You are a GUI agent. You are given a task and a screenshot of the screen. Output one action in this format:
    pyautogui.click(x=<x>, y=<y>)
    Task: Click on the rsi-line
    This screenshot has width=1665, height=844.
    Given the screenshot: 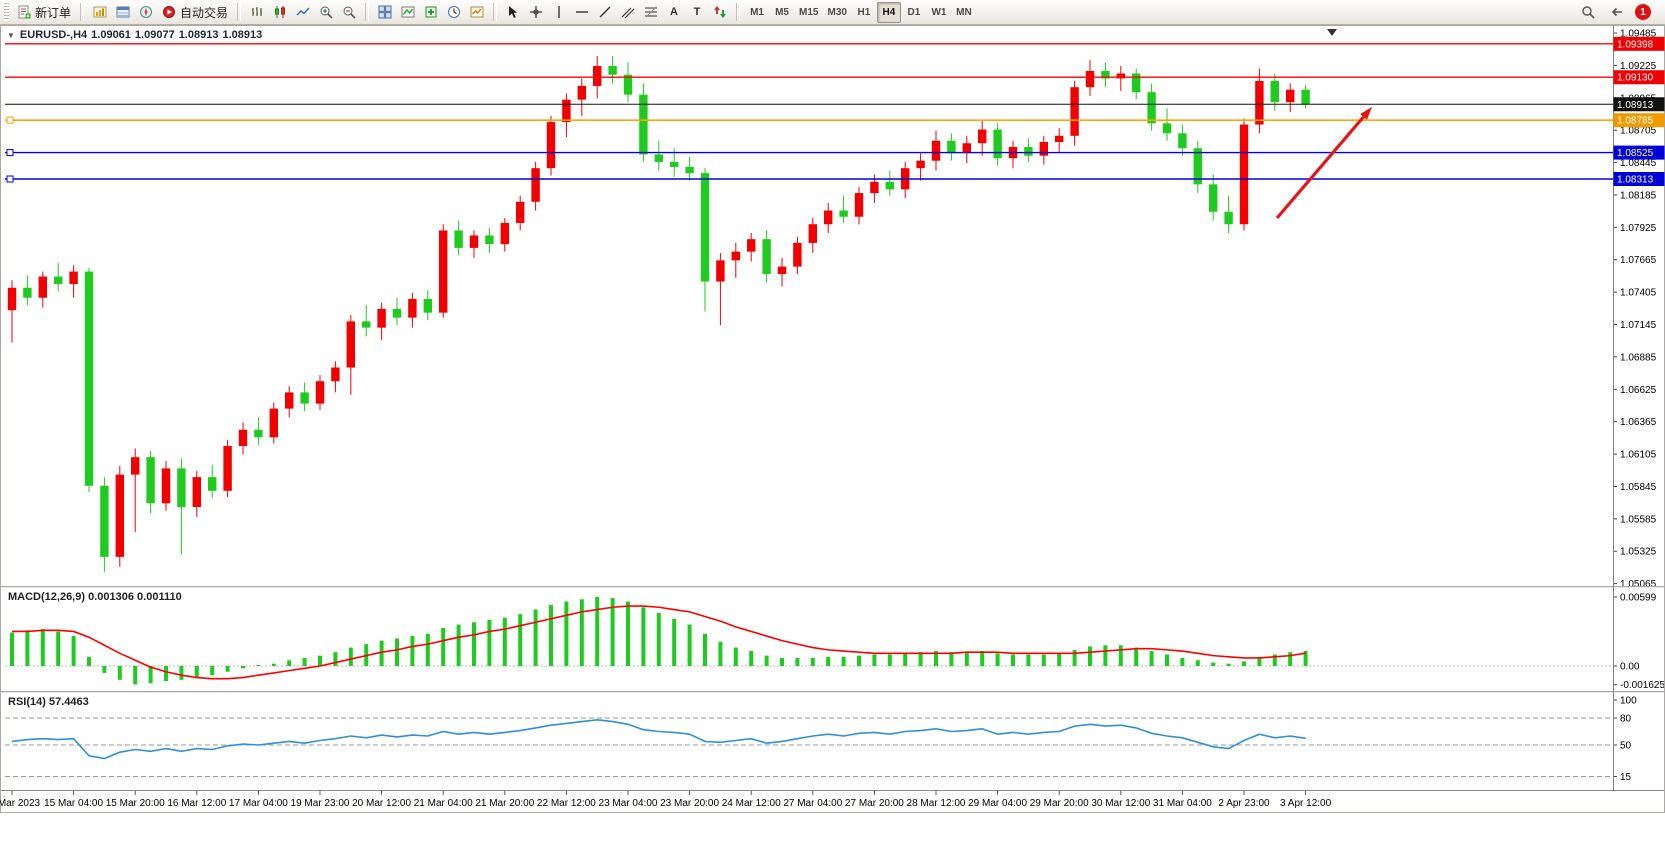 What is the action you would take?
    pyautogui.click(x=658, y=739)
    